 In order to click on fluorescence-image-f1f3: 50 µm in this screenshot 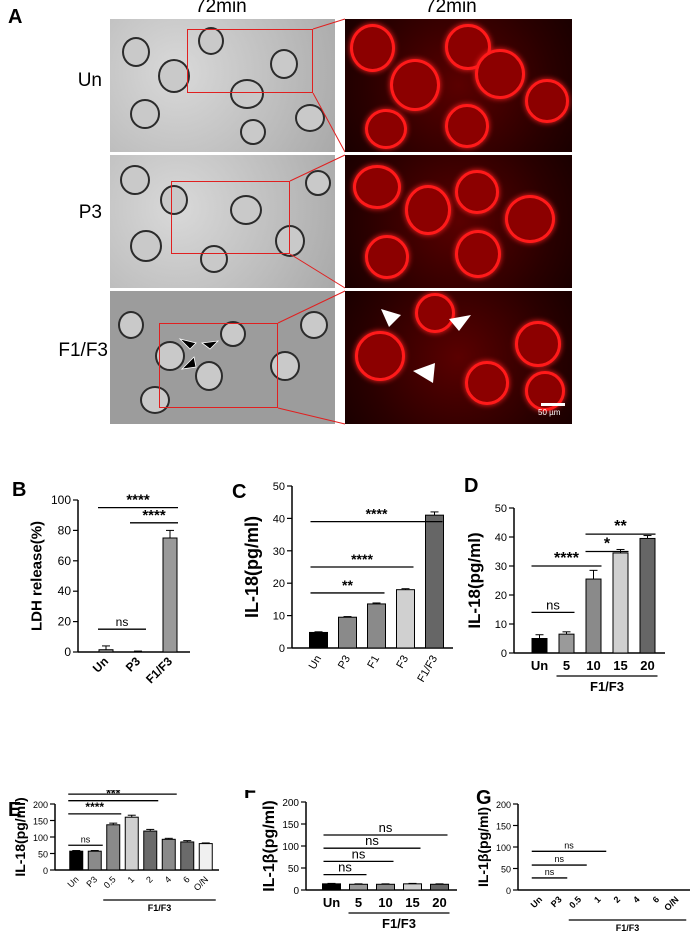, I will do `click(458, 357)`.